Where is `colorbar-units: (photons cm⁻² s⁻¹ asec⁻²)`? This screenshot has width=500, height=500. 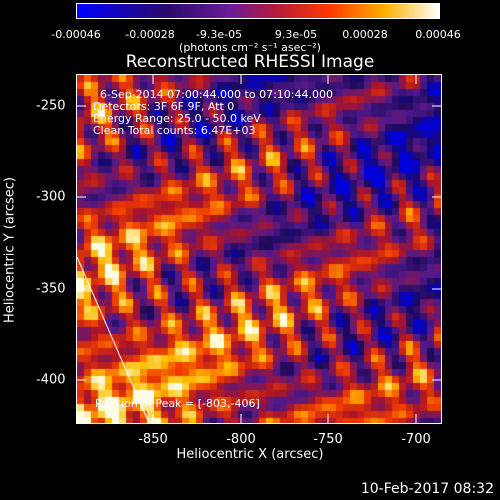
colorbar-units: (photons cm⁻² s⁻¹ asec⁻²) is located at coordinates (250, 47).